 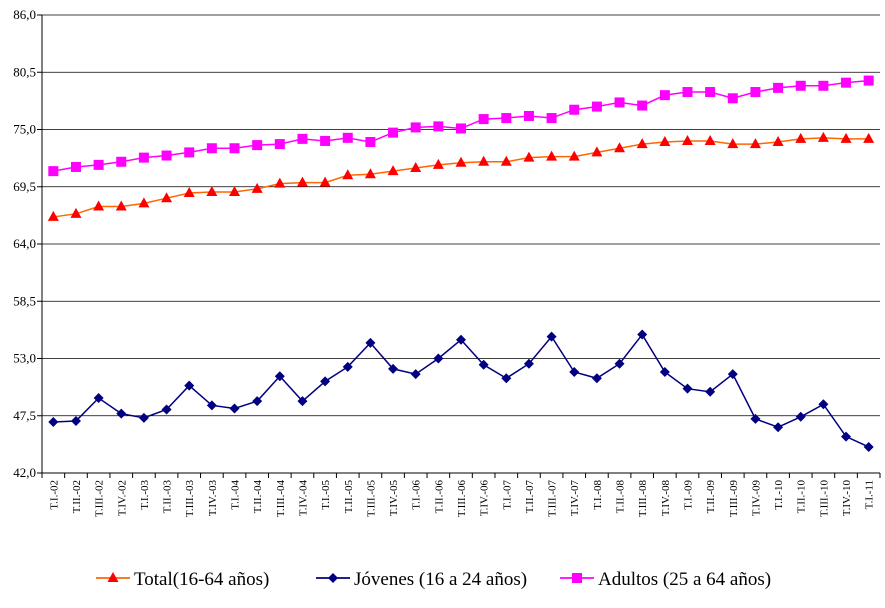 What do you see at coordinates (485, 498) in the screenshot?
I see `x-tick-label: T.IV.-06` at bounding box center [485, 498].